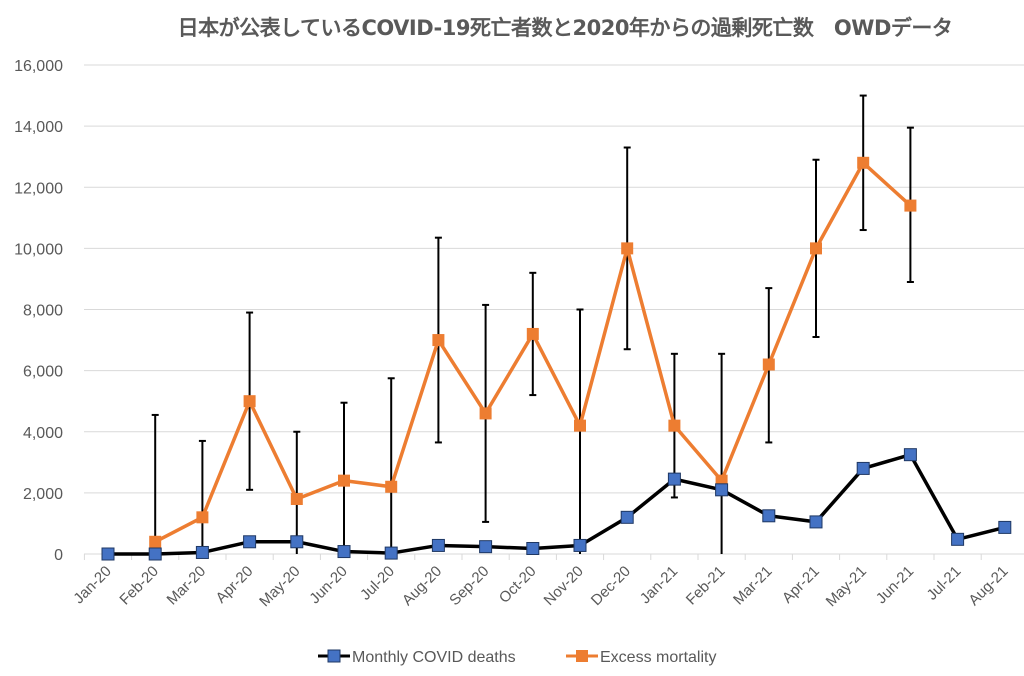 The width and height of the screenshot is (1024, 676). I want to click on x-tick-label: Nov-20, so click(564, 586).